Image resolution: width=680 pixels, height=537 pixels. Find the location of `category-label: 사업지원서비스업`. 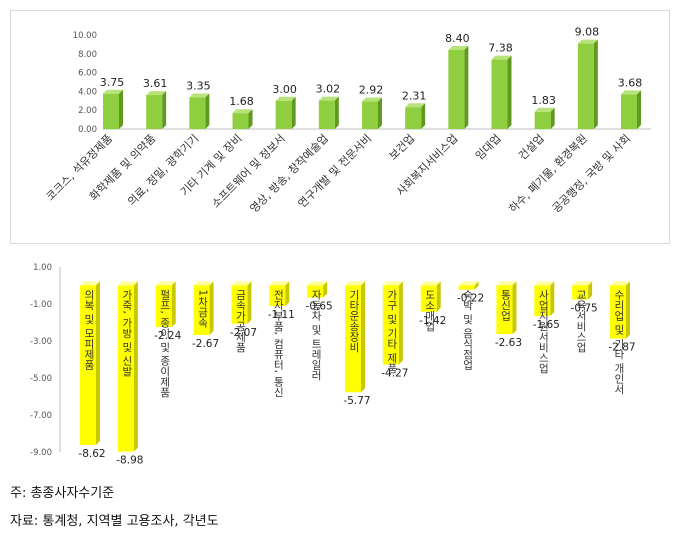

category-label: 사업지원서비스업 is located at coordinates (543, 332).